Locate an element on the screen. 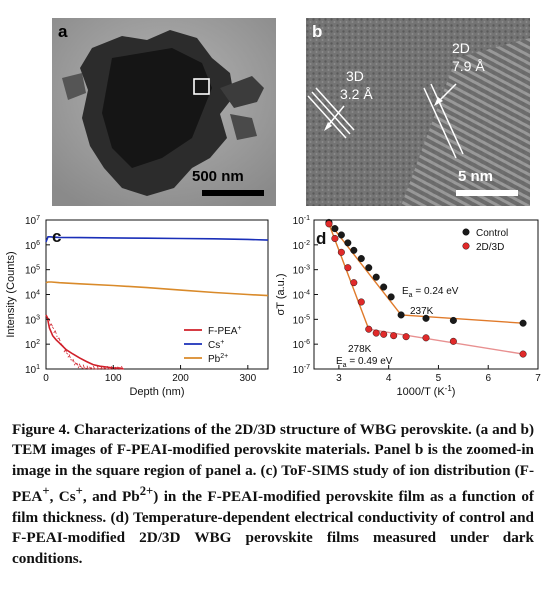  annotation-t-control: 237K is located at coordinates (422, 311).